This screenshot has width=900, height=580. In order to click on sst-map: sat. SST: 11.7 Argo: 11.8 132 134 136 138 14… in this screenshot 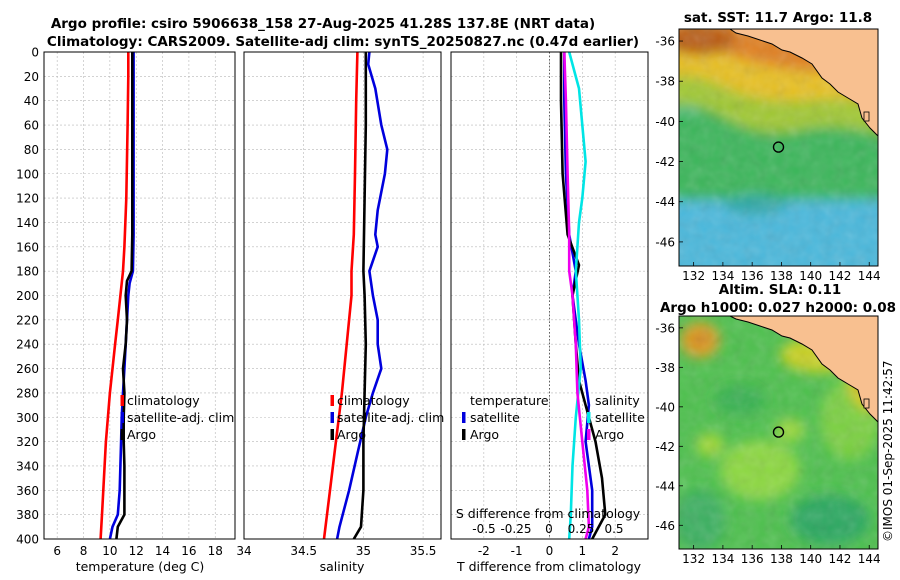, I will do `click(767, 146)`.